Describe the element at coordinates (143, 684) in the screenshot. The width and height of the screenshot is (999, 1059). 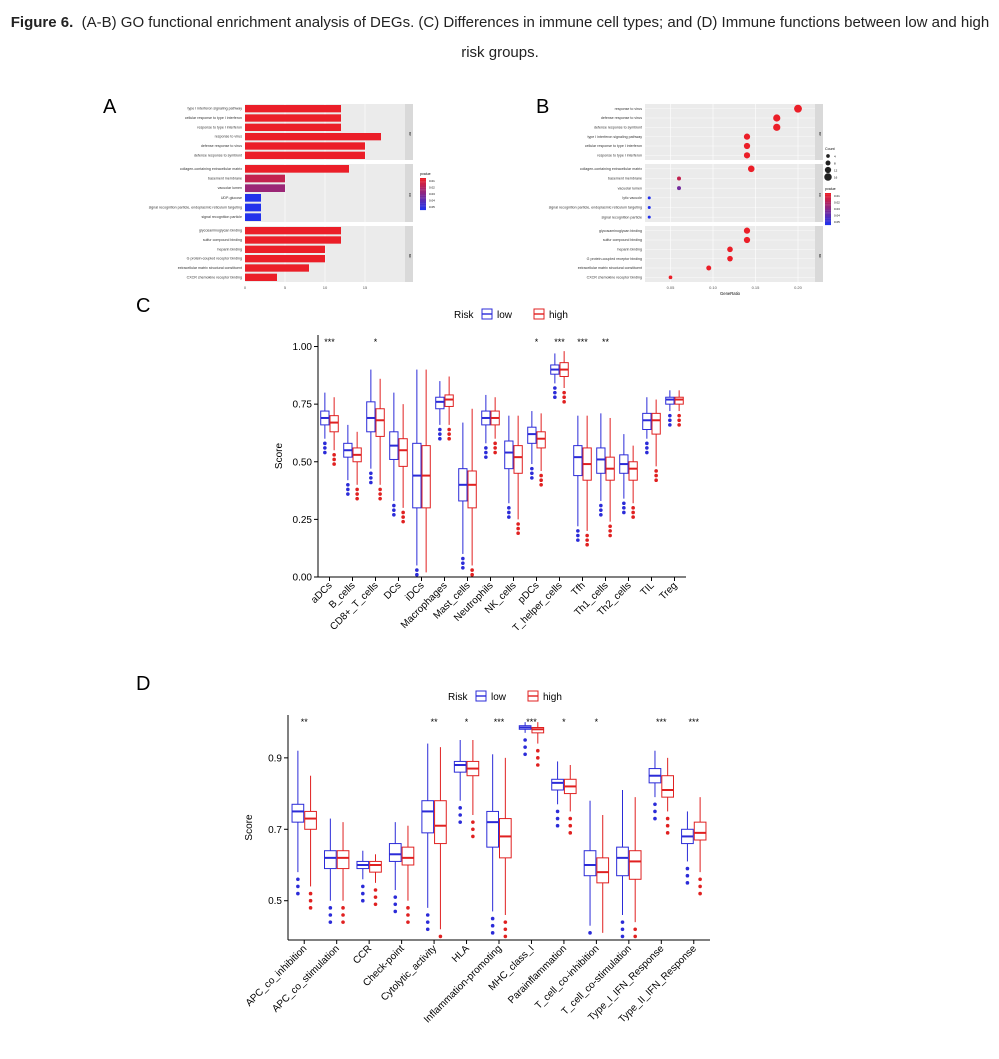
I see `panel-label-d: D` at that location.